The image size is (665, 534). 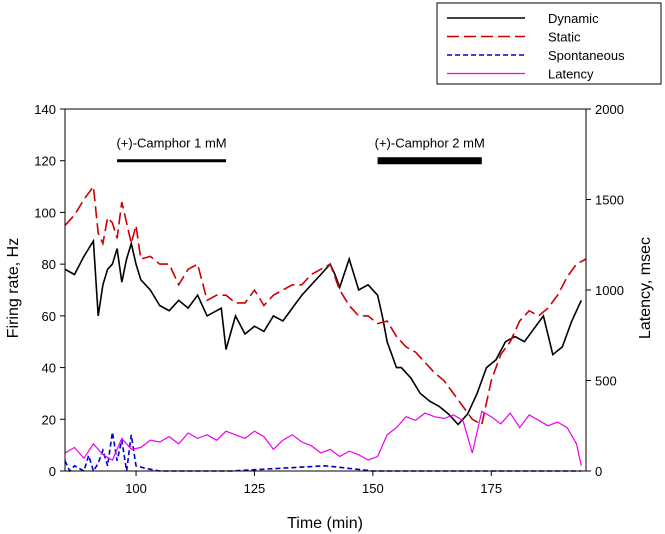 I want to click on annotation-label-2: (+)-Camphor 2 mM, so click(x=430, y=143).